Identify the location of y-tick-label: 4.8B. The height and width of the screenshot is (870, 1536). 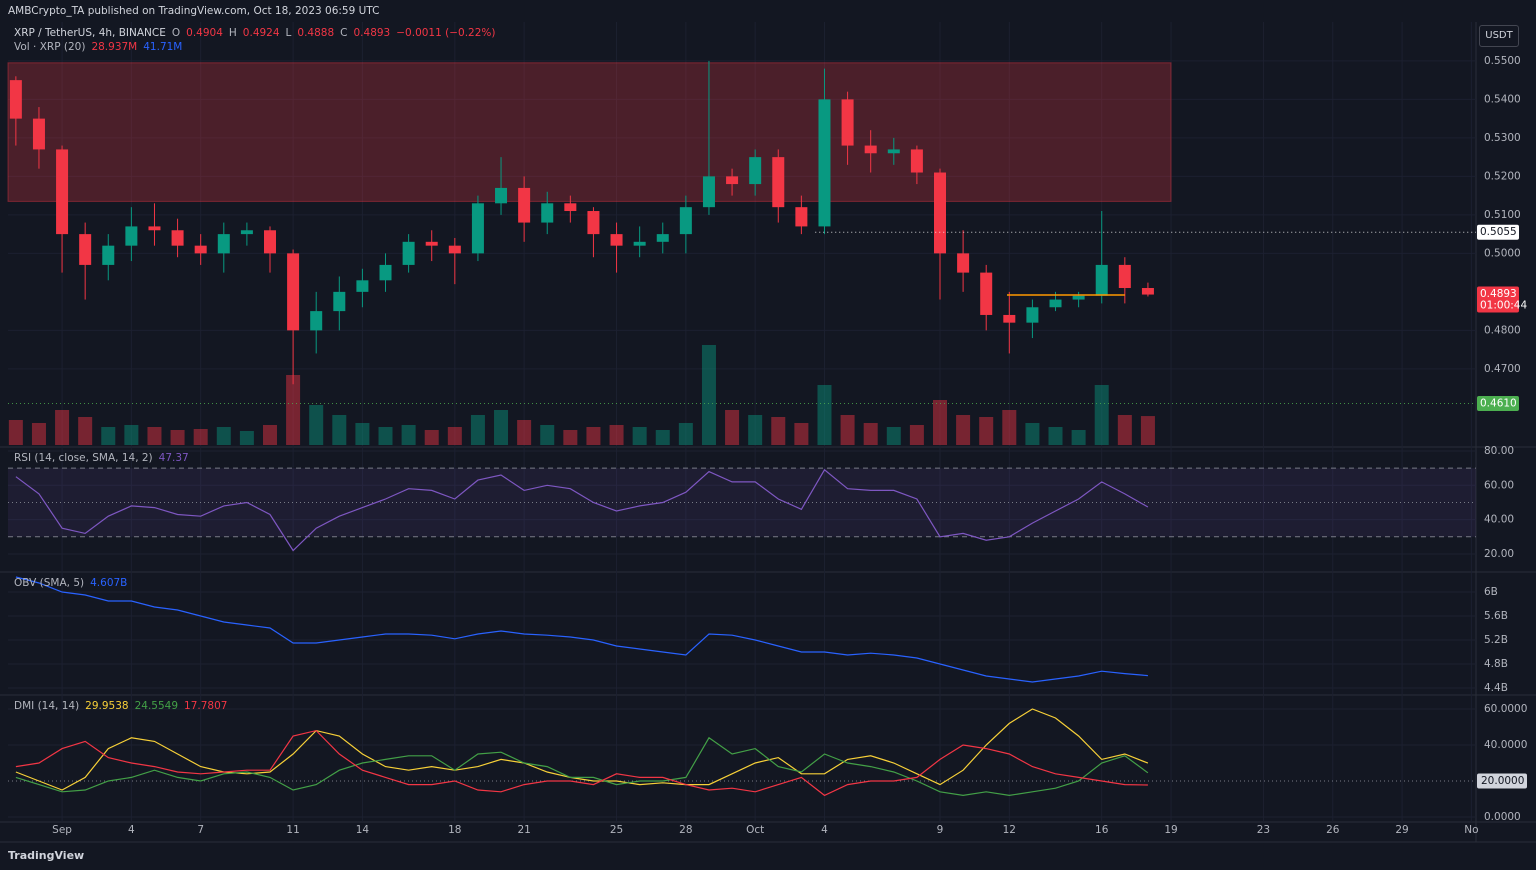
(1496, 664).